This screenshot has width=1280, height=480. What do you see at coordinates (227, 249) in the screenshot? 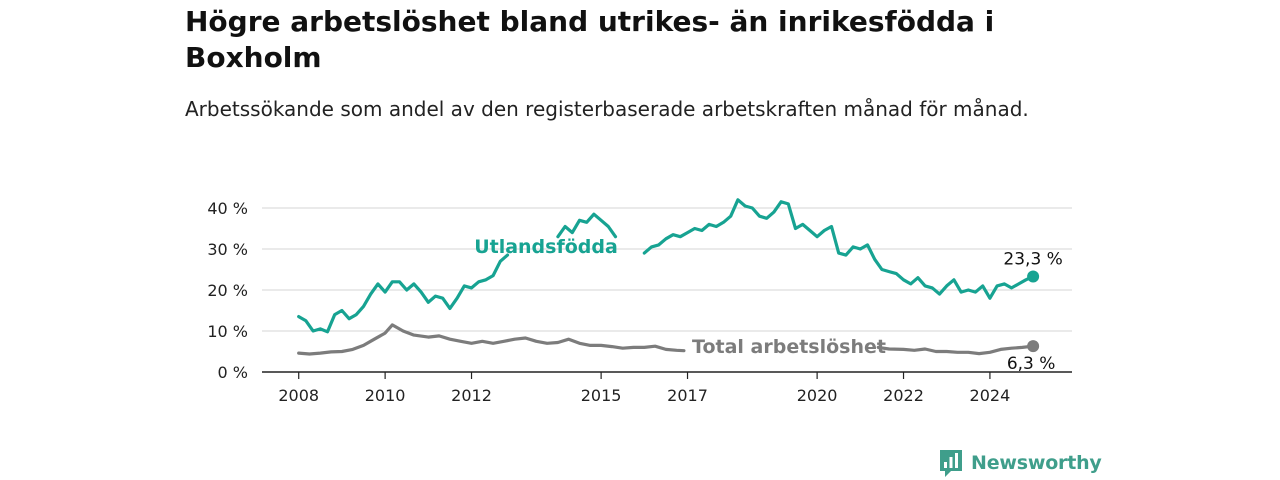
I see `y-tick-label: 30 %` at bounding box center [227, 249].